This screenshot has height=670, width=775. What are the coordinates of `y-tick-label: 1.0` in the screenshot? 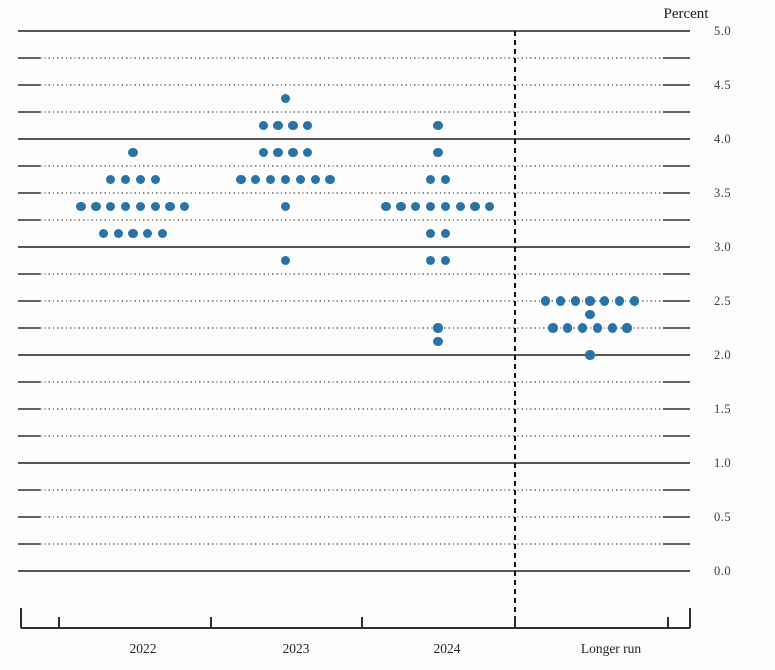 It's located at (723, 463).